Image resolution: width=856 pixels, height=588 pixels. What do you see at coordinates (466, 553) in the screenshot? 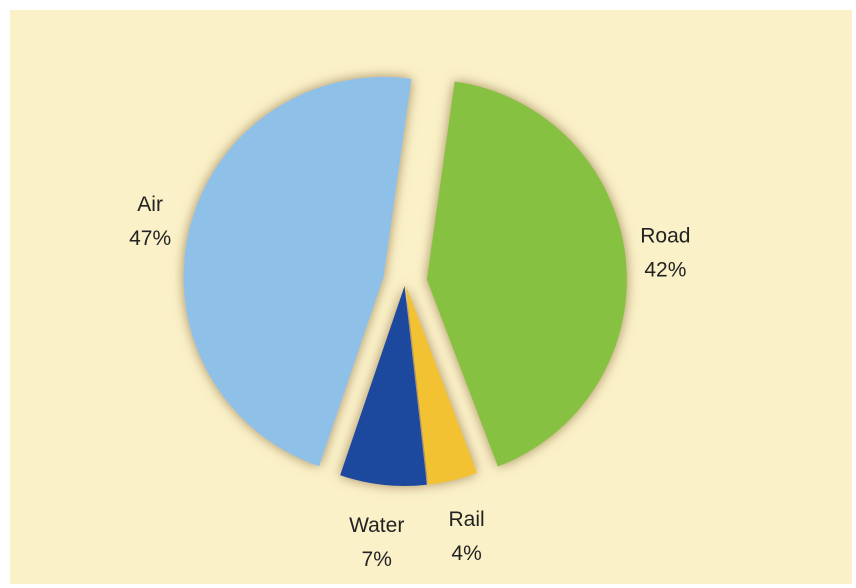
I see `slice-value-label: 4%` at bounding box center [466, 553].